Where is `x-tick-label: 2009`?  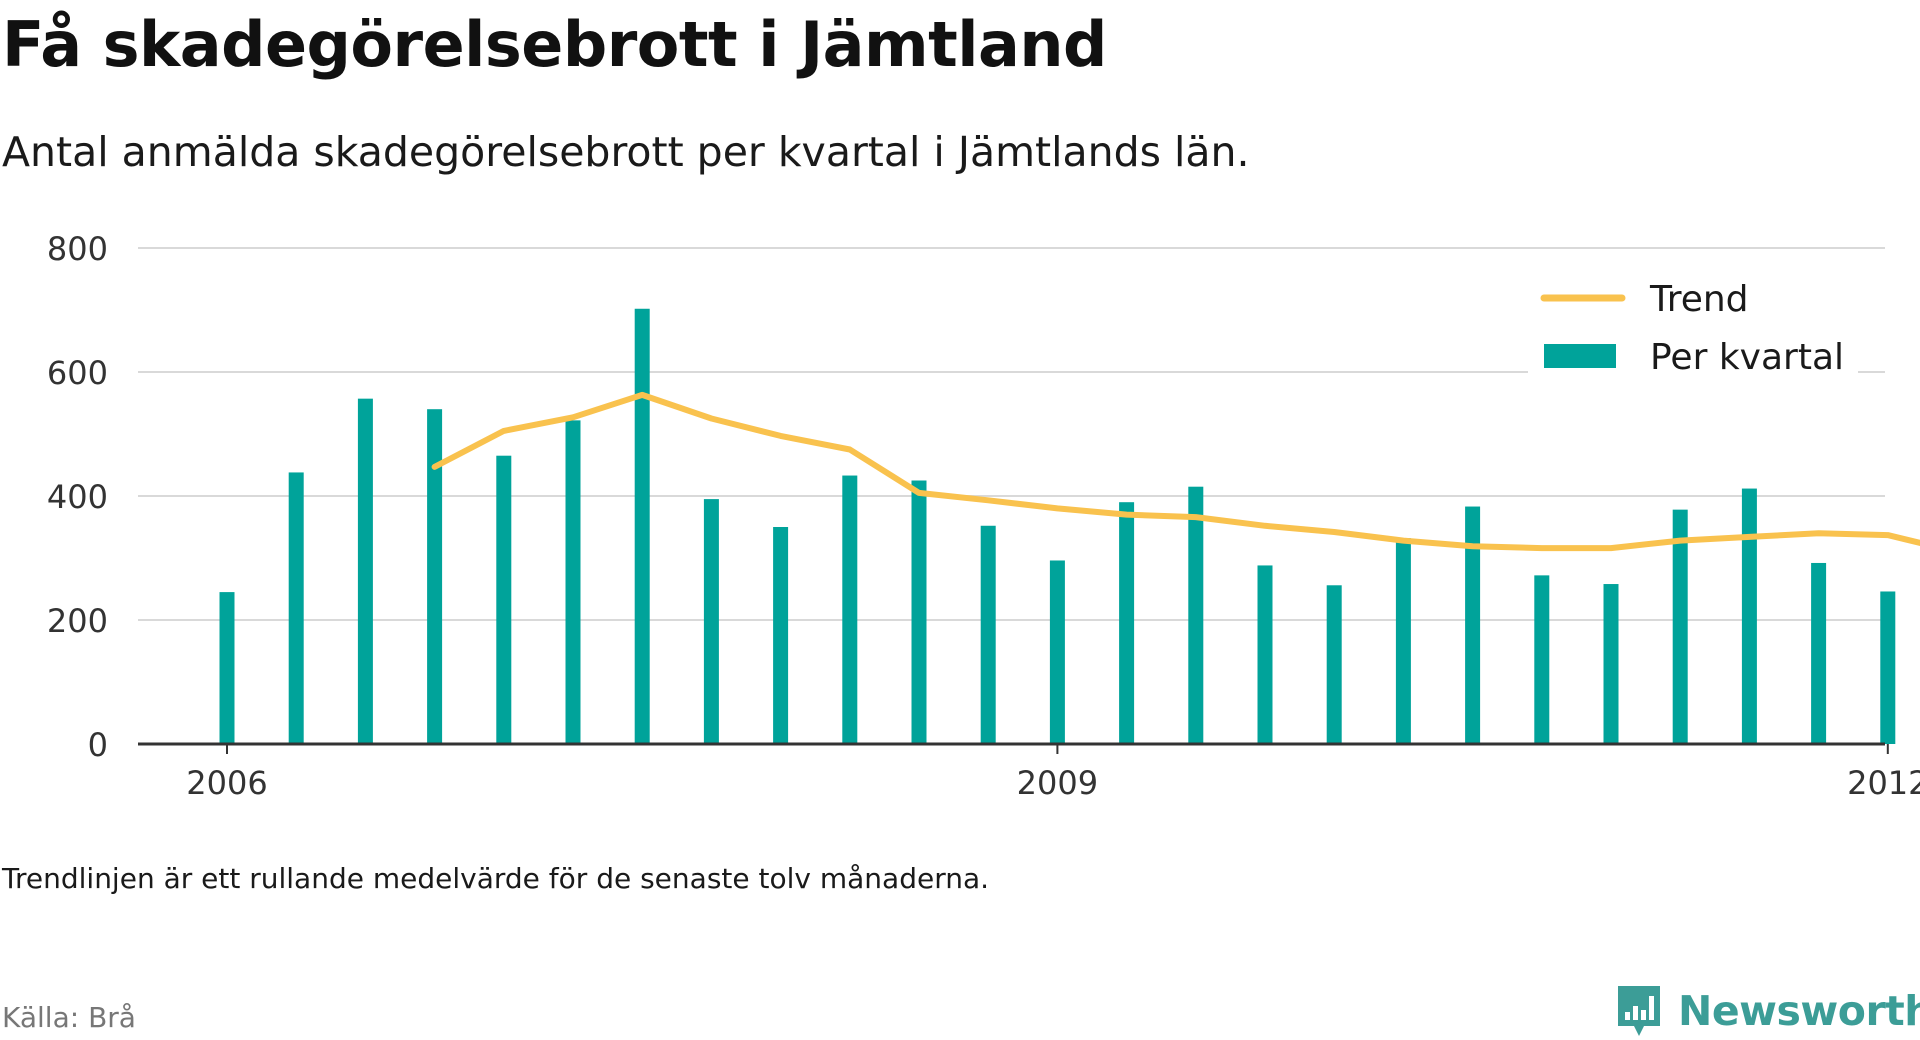 x-tick-label: 2009 is located at coordinates (1057, 783).